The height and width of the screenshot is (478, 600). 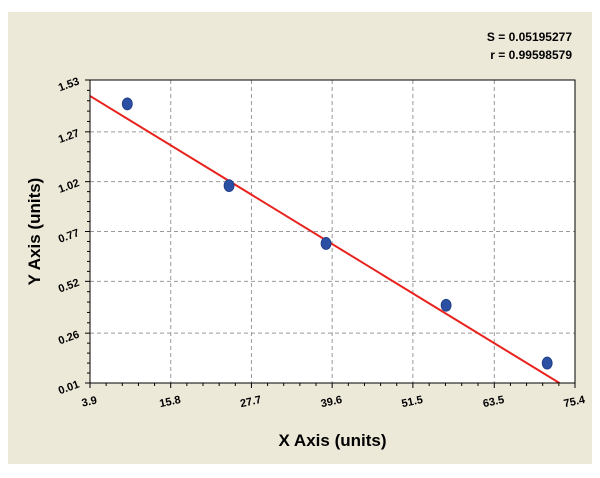 I want to click on y-tick-label: 1.53, so click(x=69, y=85).